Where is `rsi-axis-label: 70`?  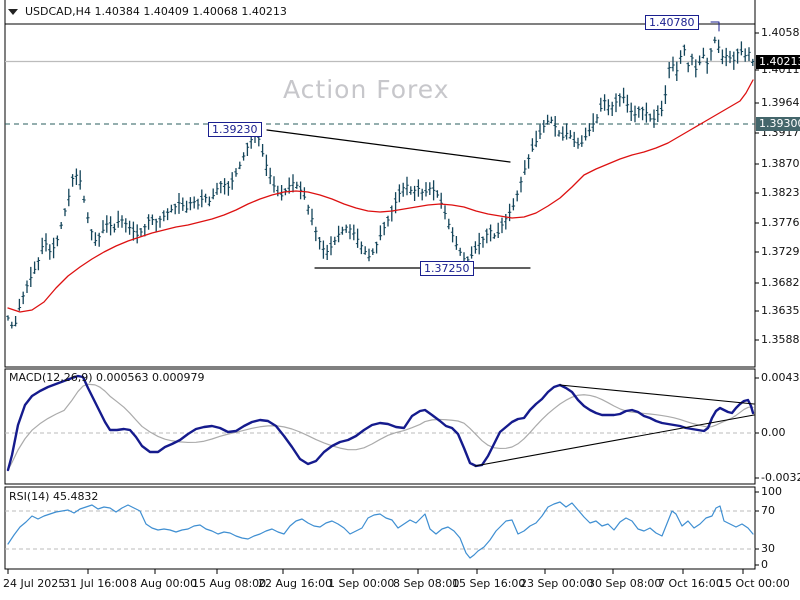
rsi-axis-label: 70 is located at coordinates (768, 510).